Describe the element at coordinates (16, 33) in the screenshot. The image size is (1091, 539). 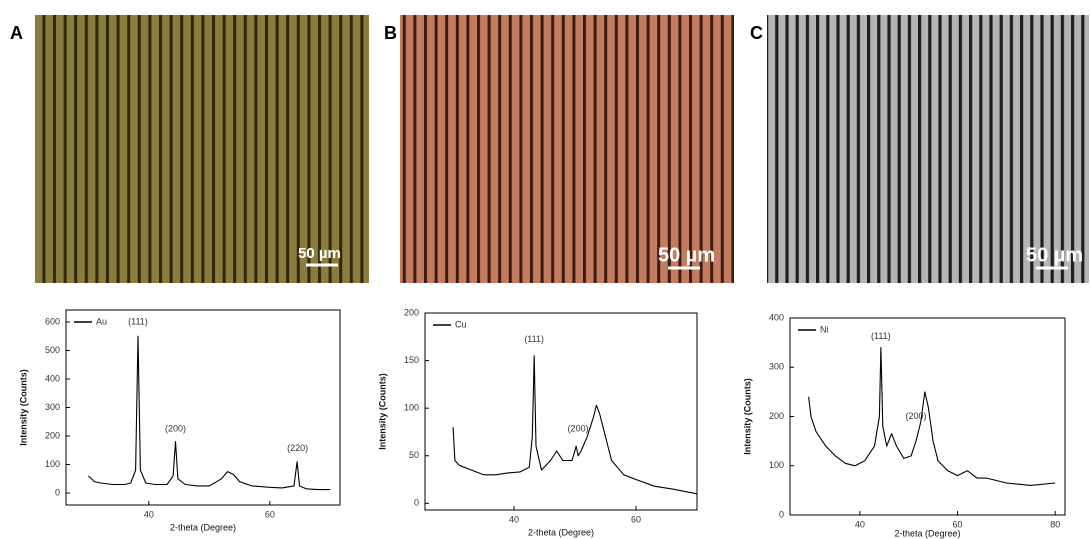
I see `panel-label: A` at that location.